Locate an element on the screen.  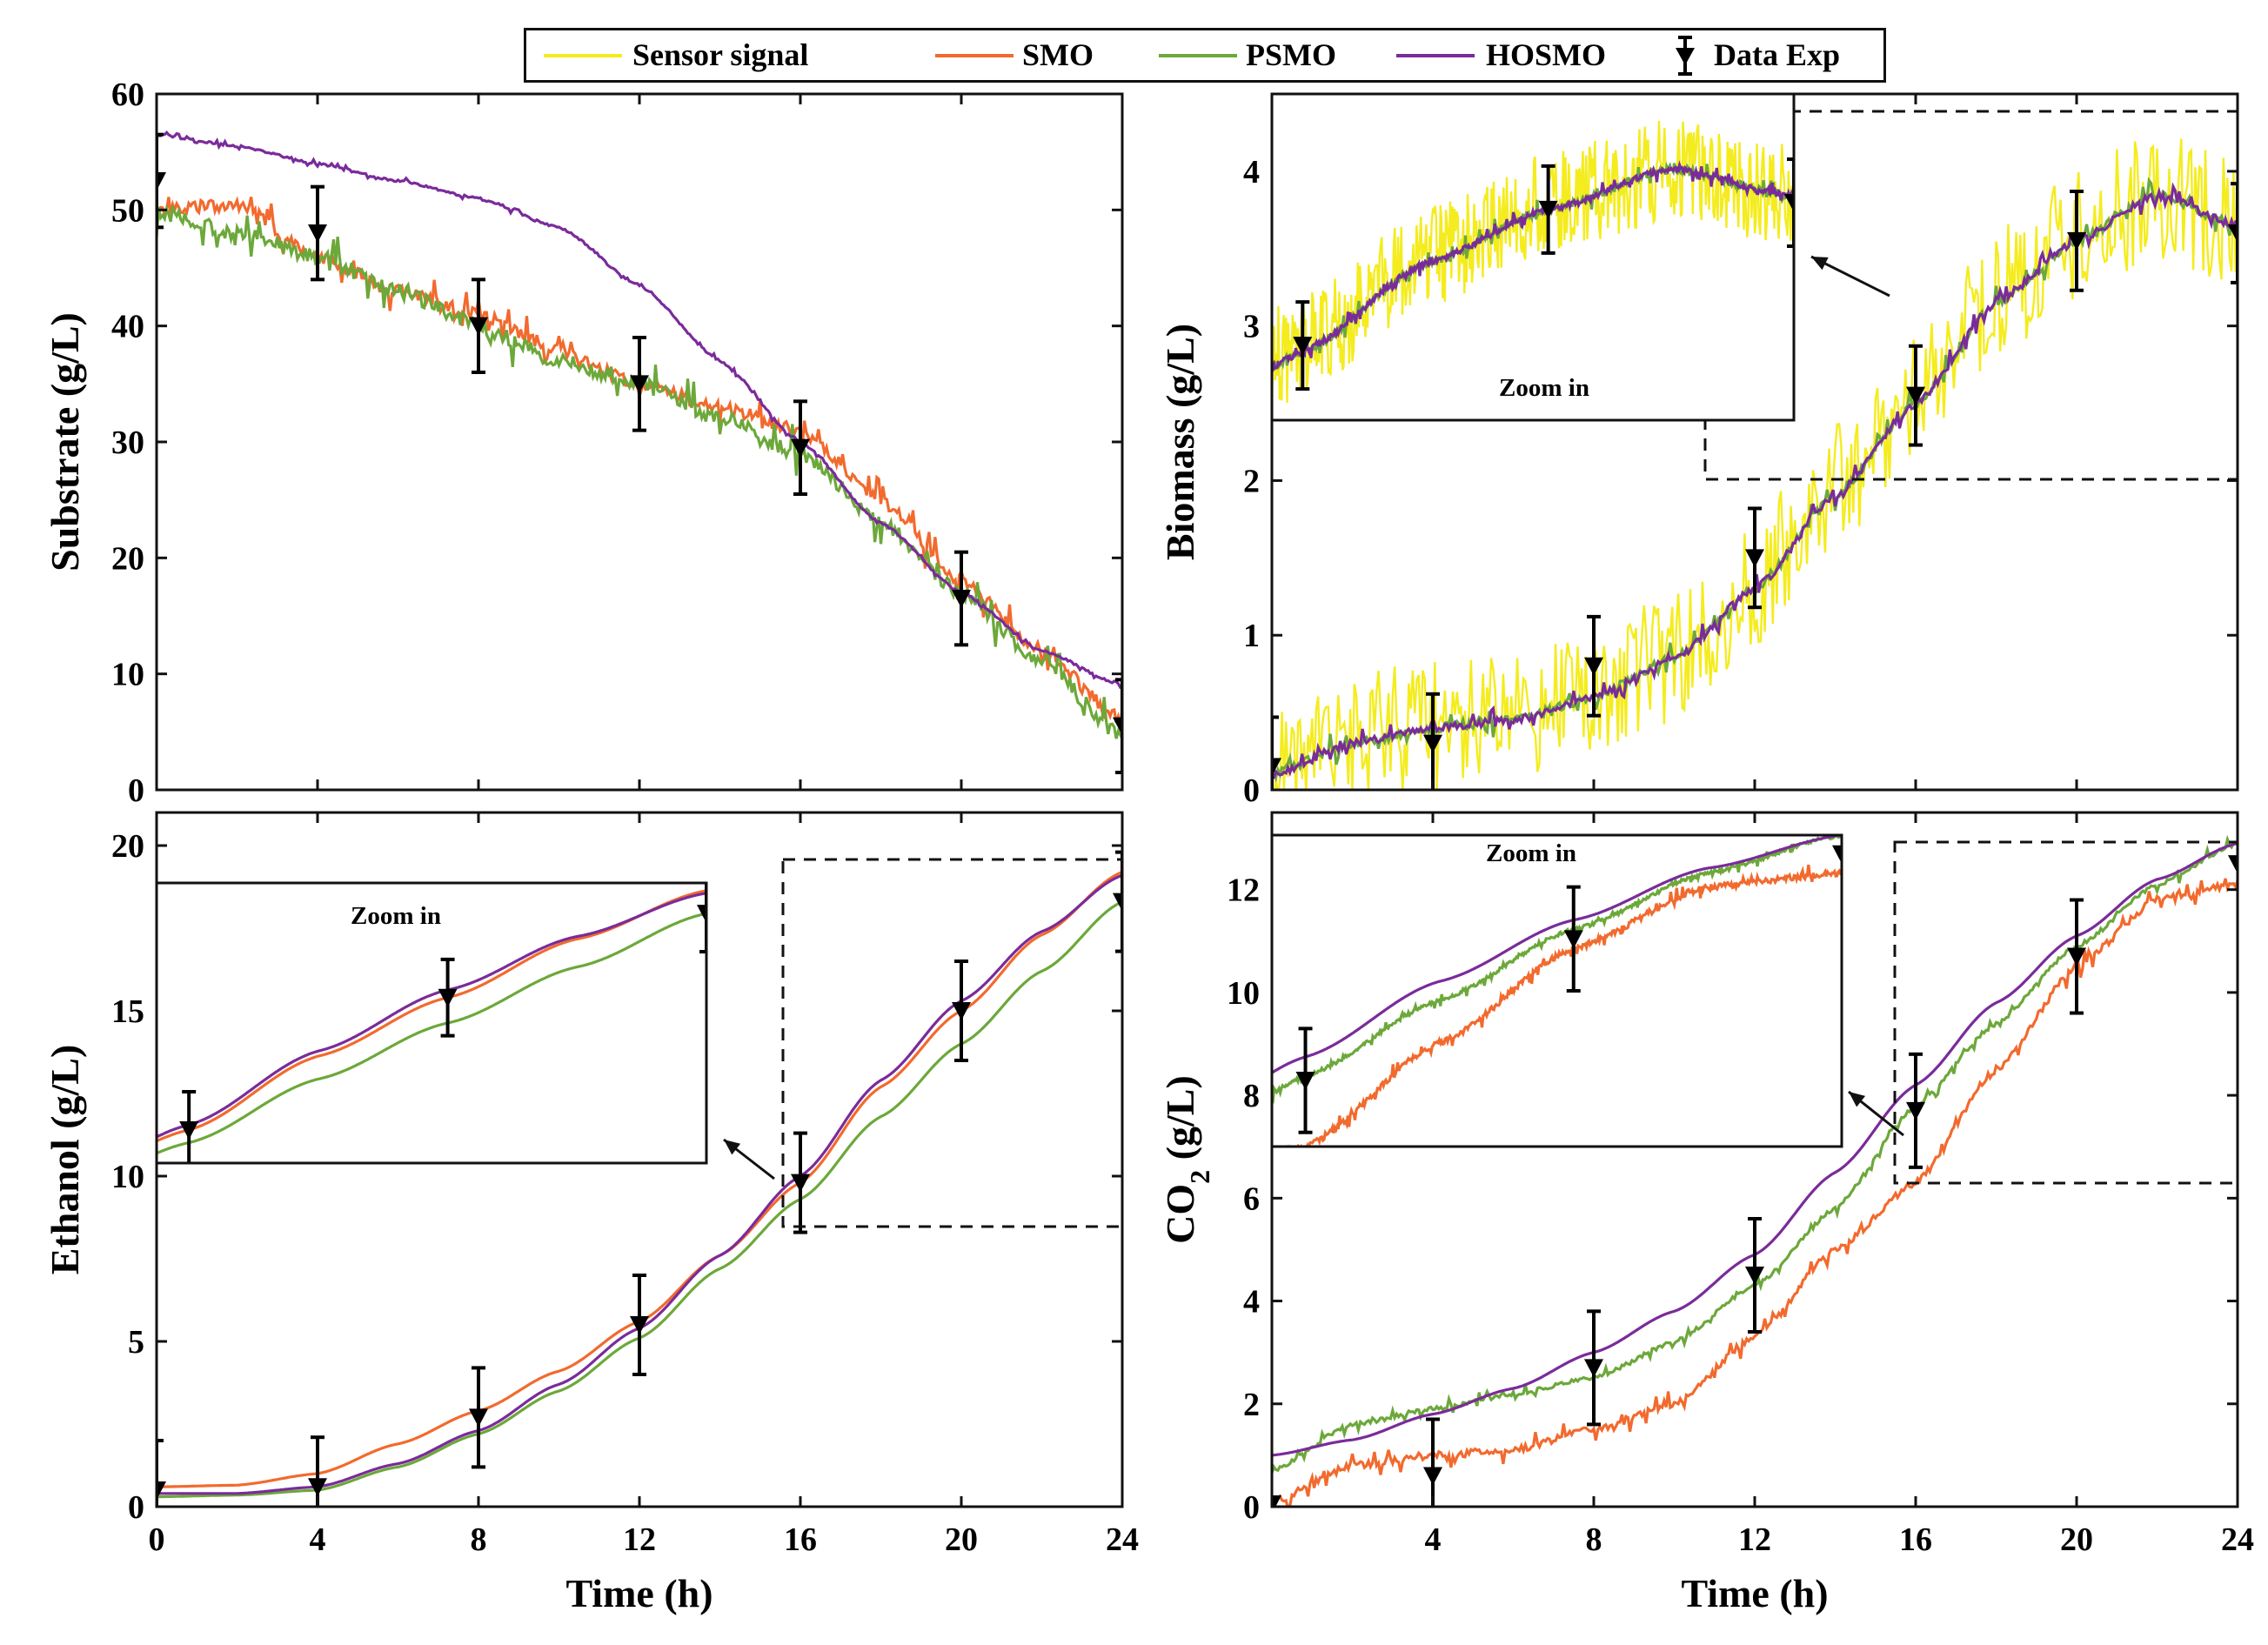
legend-label-1: SMO is located at coordinates (1058, 54).